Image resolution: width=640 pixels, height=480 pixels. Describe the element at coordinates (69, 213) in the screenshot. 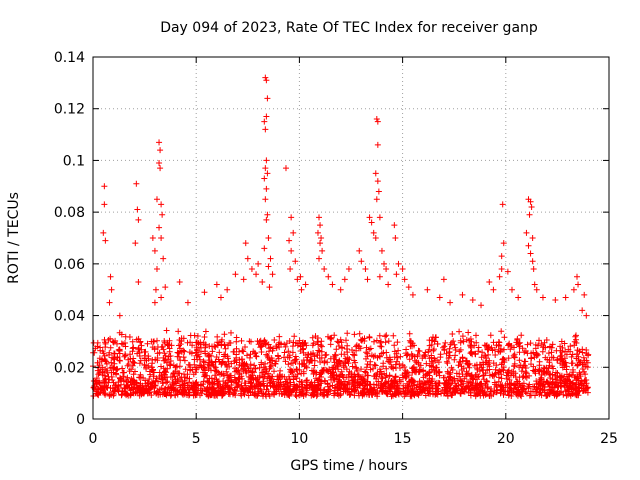

I see `y-tick-label: 0.08` at that location.